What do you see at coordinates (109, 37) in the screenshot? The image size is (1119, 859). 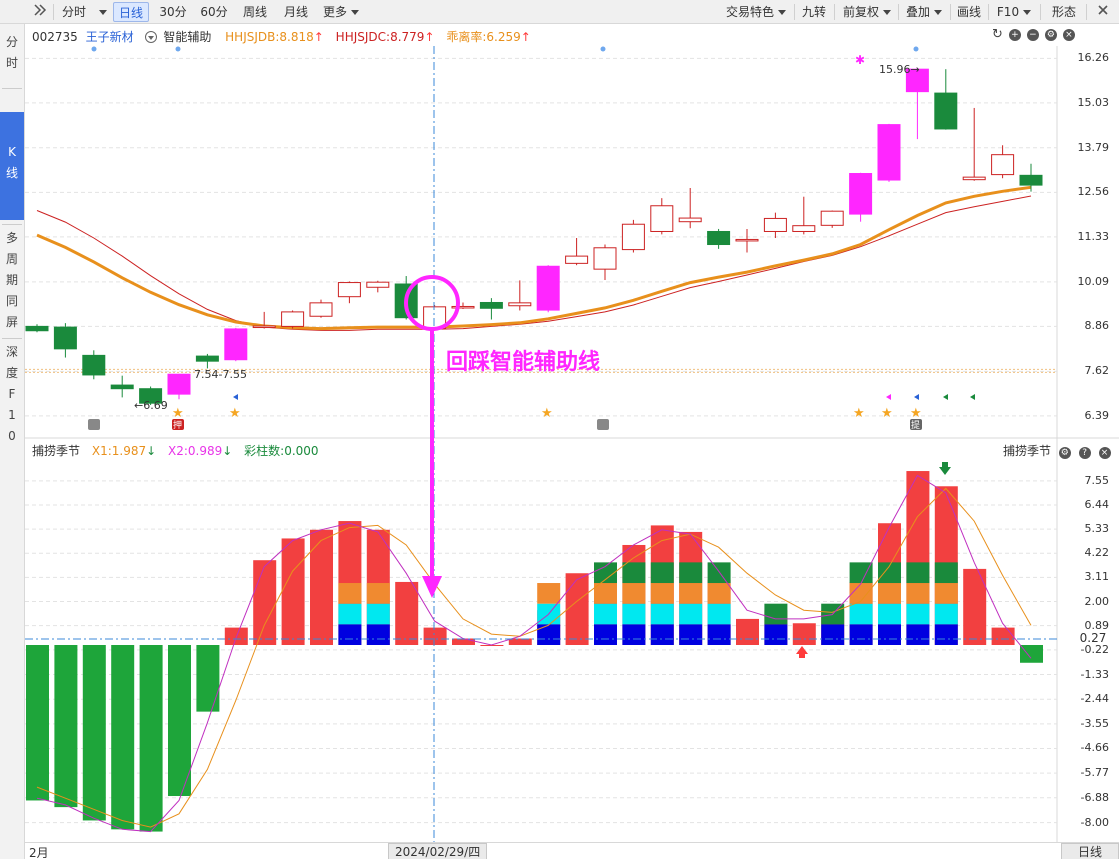 I see `stock-name: 王子新材` at bounding box center [109, 37].